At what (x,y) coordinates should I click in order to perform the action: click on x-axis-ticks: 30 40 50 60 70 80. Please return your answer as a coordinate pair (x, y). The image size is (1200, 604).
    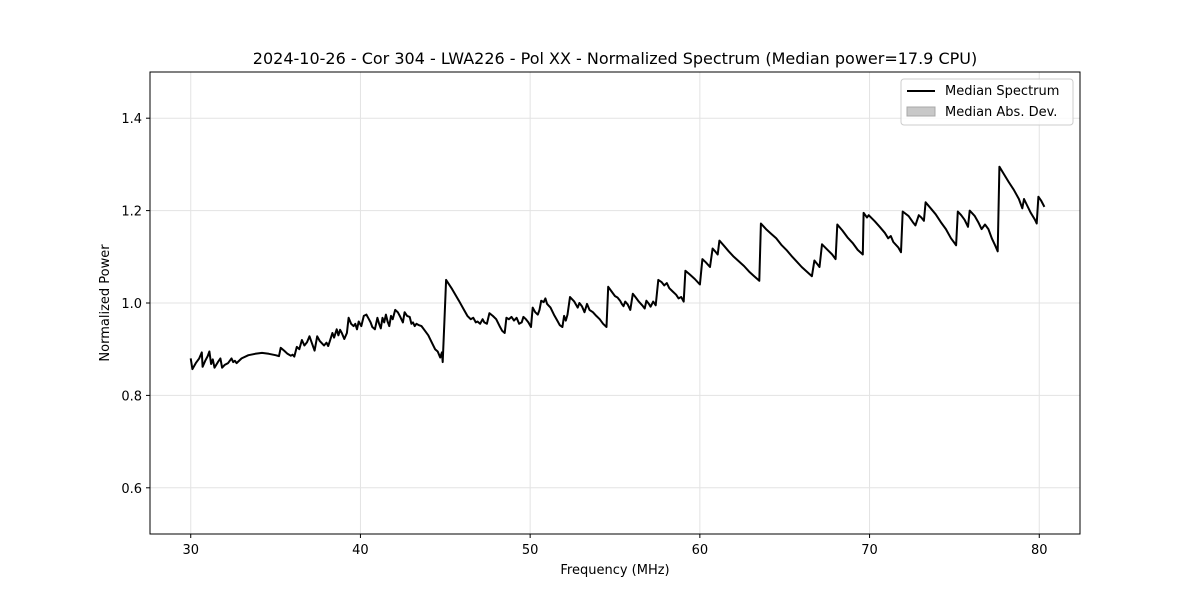
    Looking at the image, I should click on (615, 546).